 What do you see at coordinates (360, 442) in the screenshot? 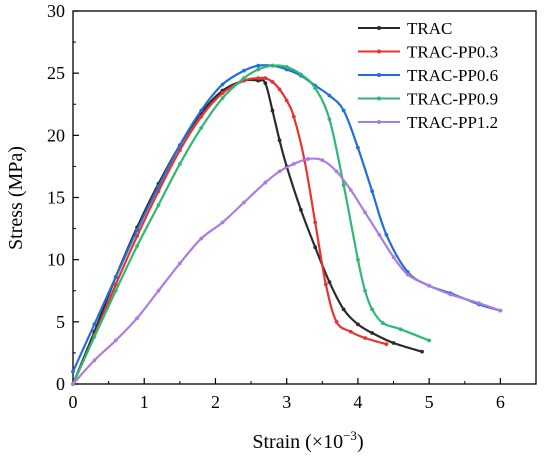
I see `x-axis-title-close: )` at bounding box center [360, 442].